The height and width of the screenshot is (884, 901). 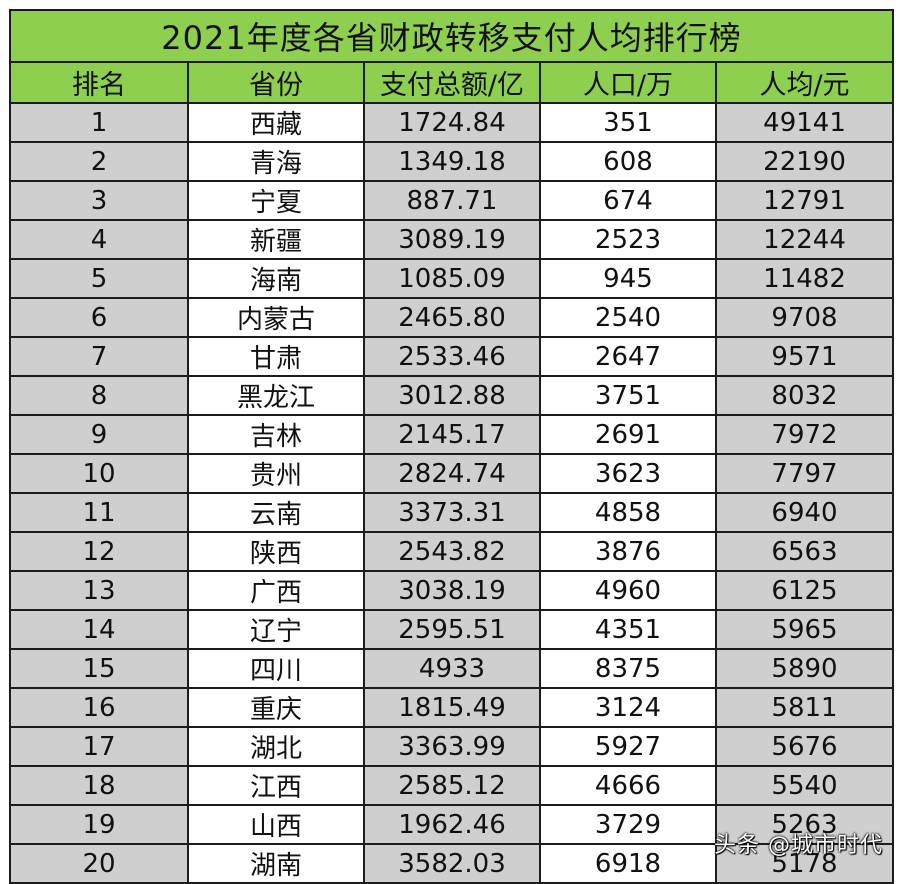 What do you see at coordinates (99, 590) in the screenshot?
I see `rank-cell: 13` at bounding box center [99, 590].